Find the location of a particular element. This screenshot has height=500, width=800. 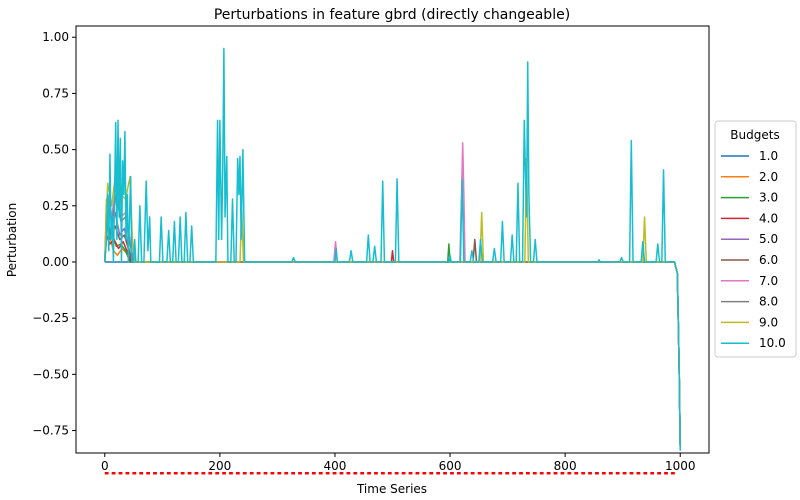

x-tick-label: 1000 is located at coordinates (680, 466).